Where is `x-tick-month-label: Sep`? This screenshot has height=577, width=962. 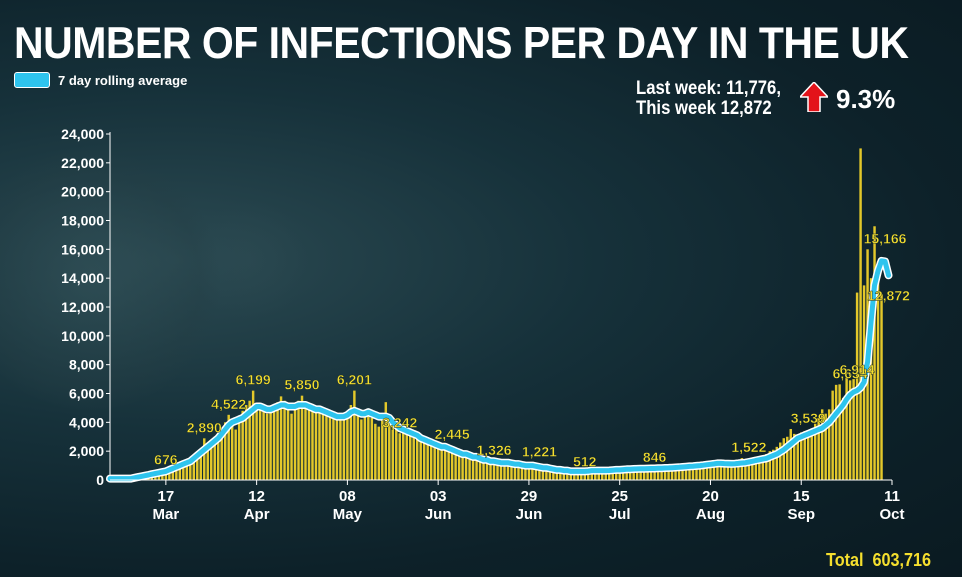 x-tick-month-label: Sep is located at coordinates (801, 514).